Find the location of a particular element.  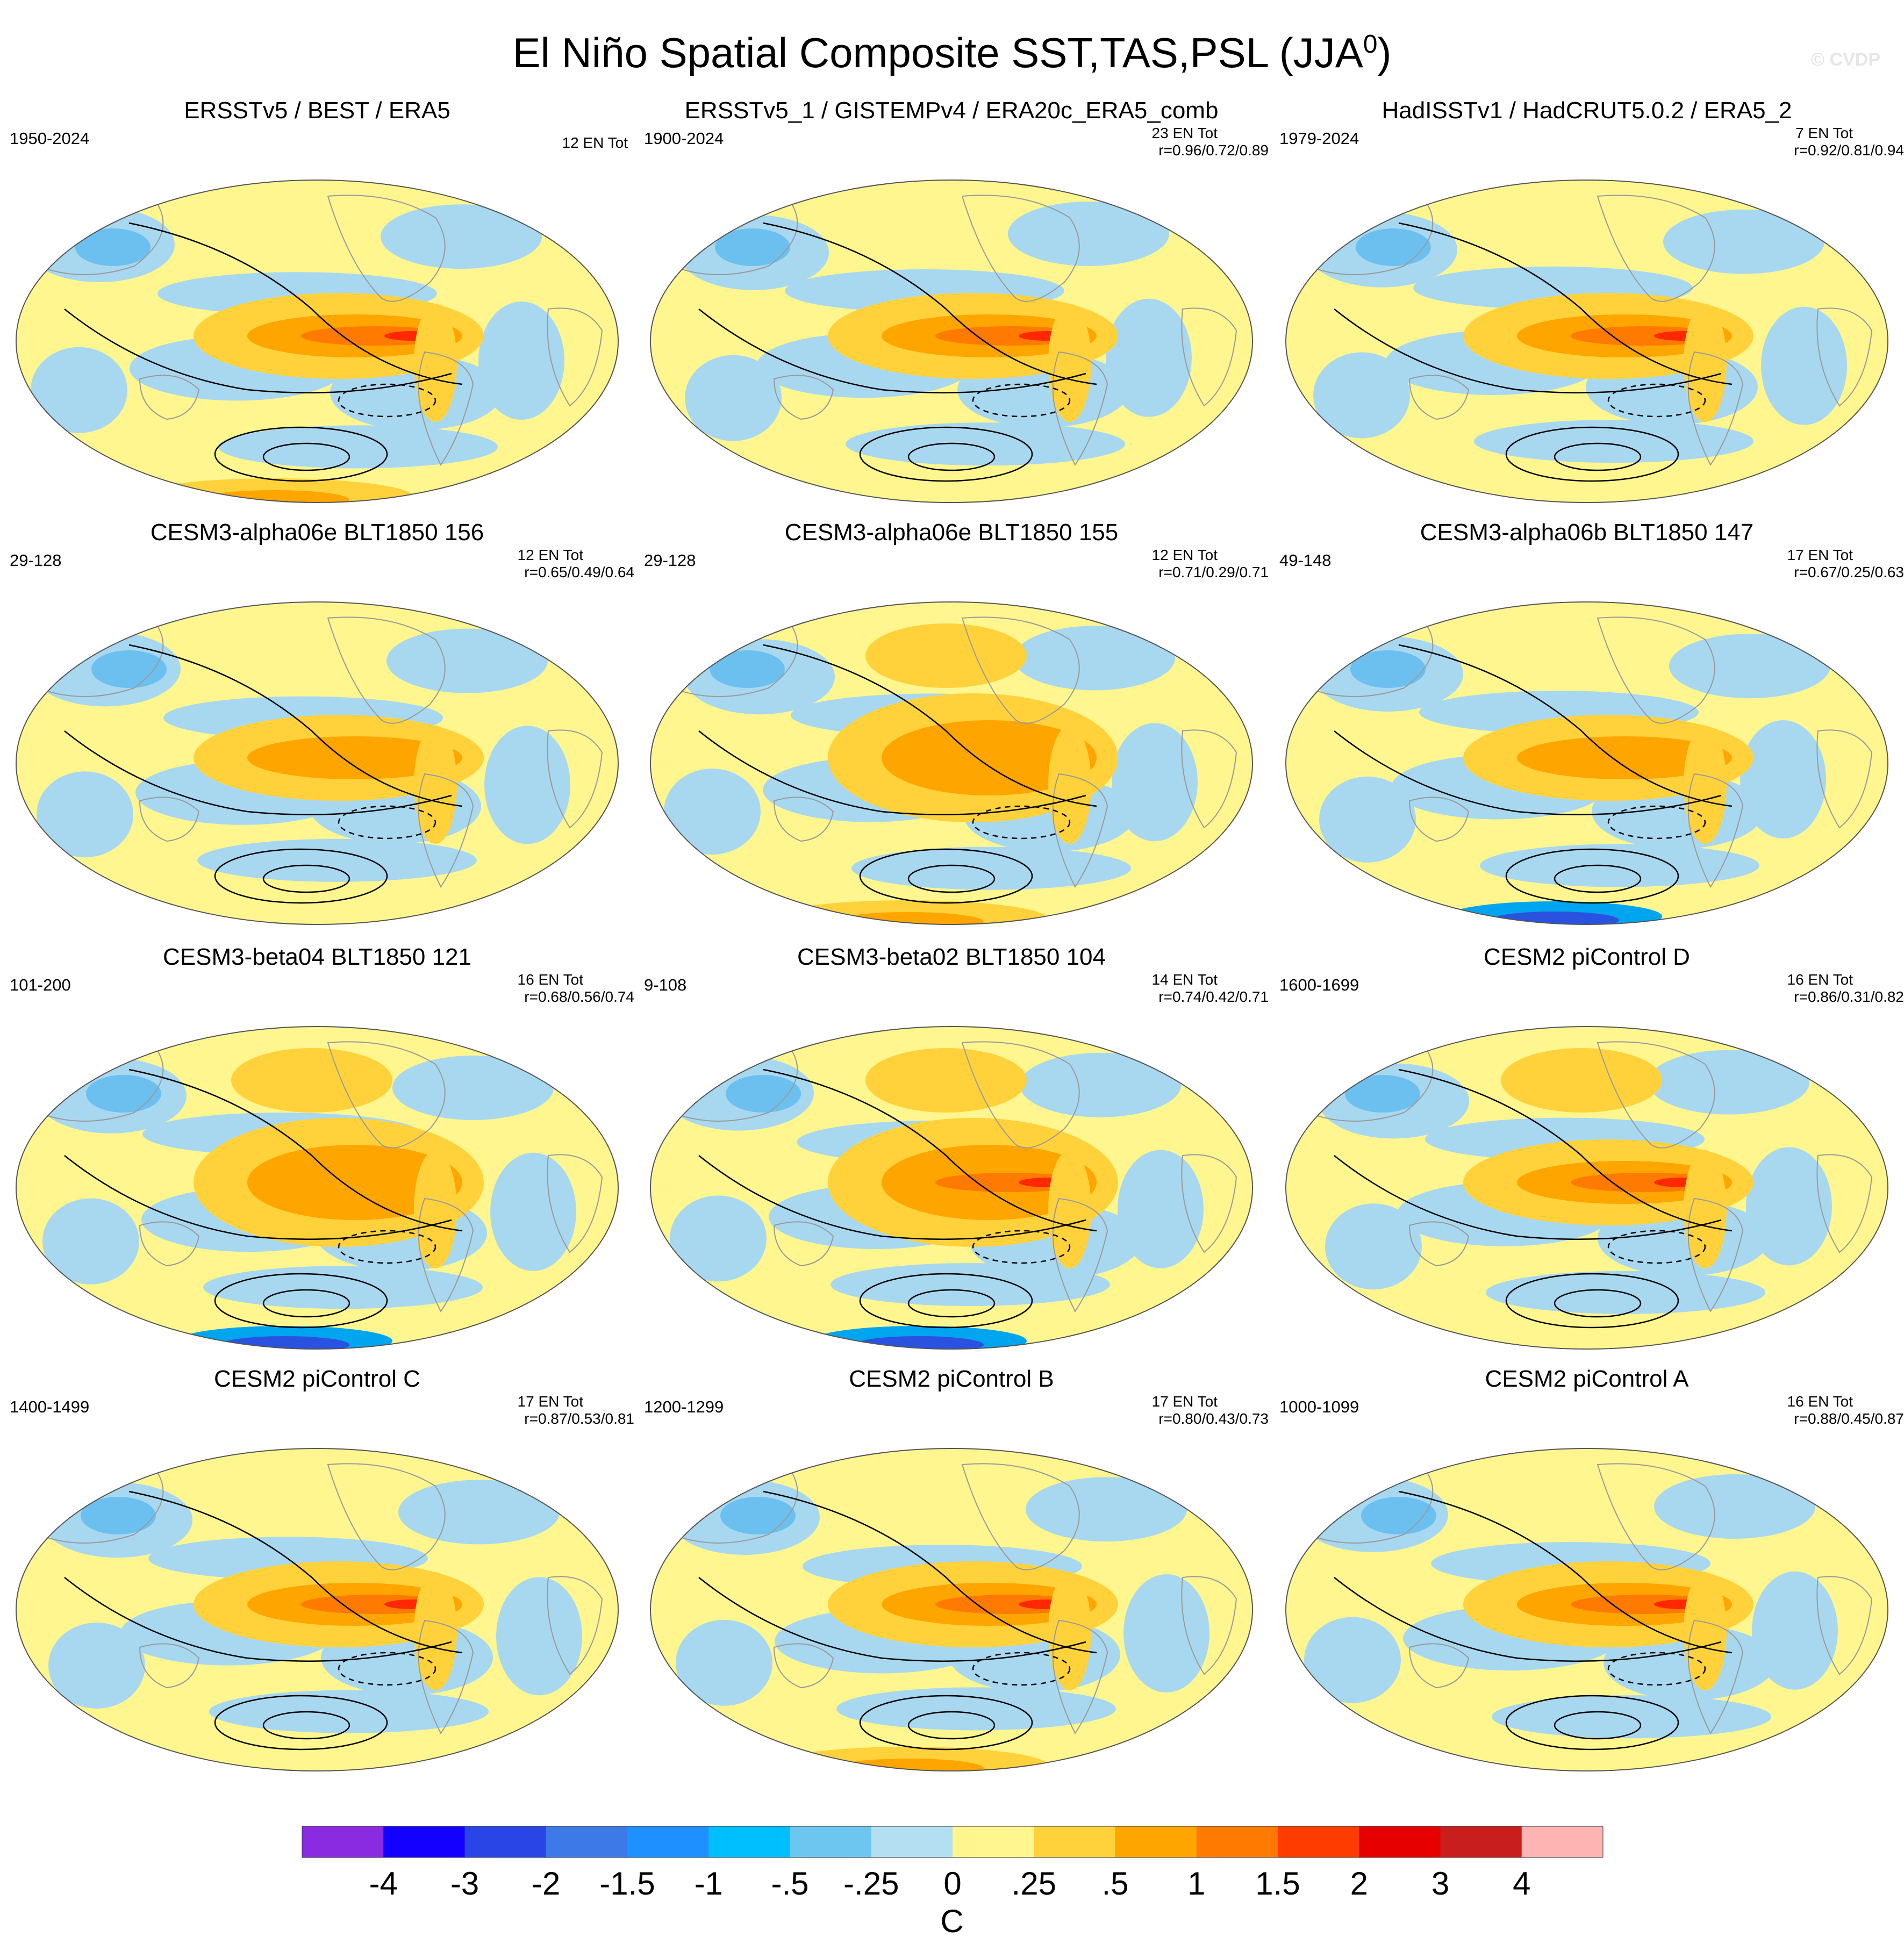

panel-years: 101-200 is located at coordinates (40, 985).